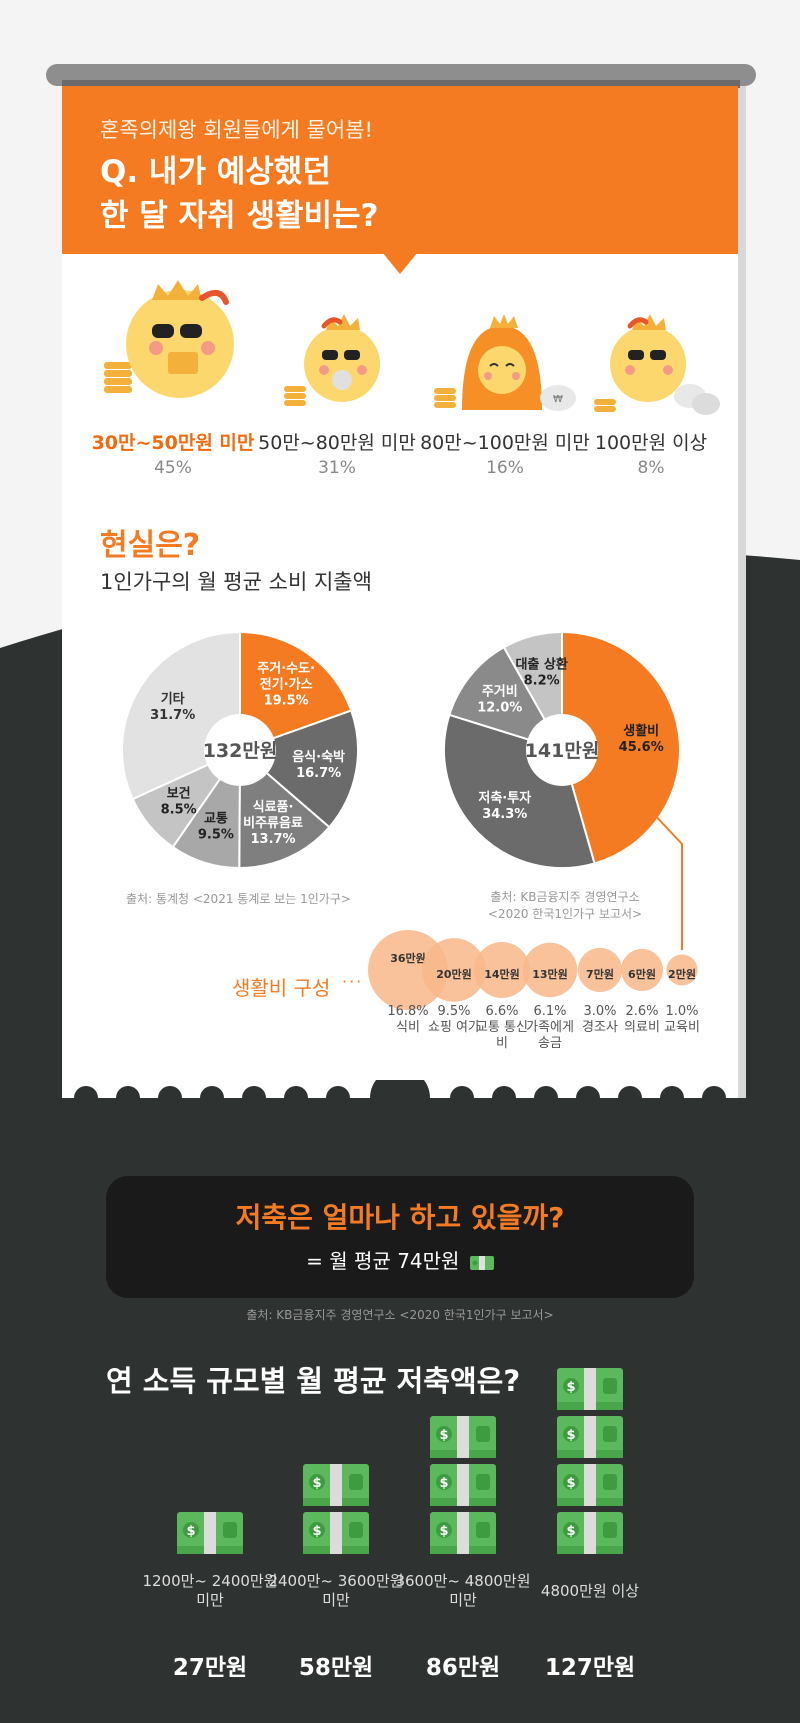  I want to click on expectation-percent-4: 8%, so click(651, 468).